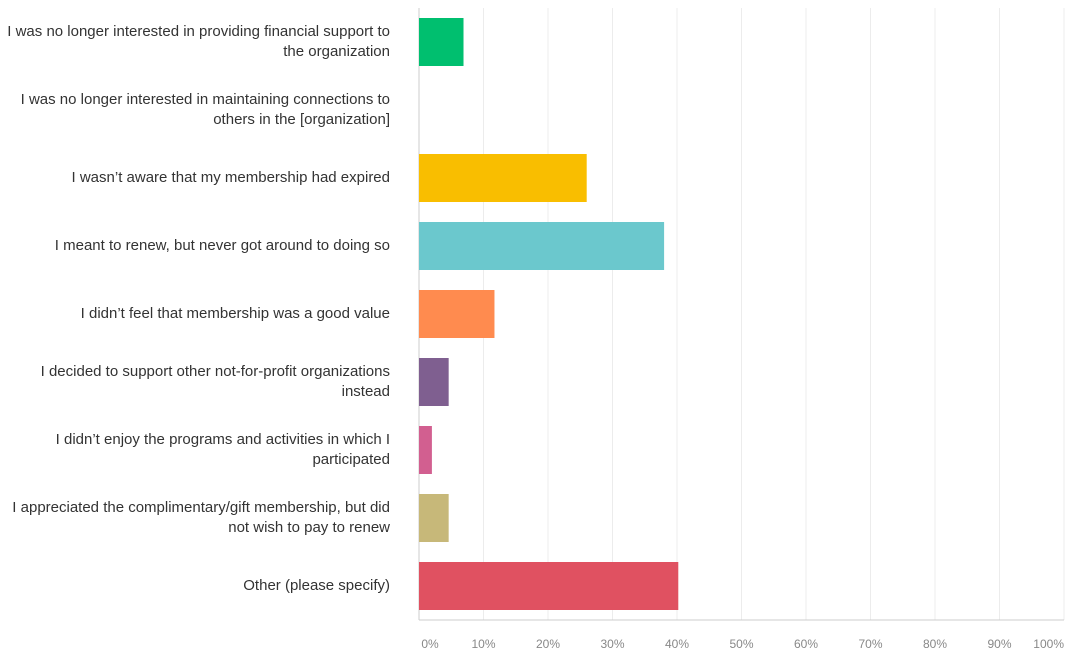 Image resolution: width=1068 pixels, height=652 pixels. Describe the element at coordinates (548, 644) in the screenshot. I see `x-tick-label: 20%` at that location.